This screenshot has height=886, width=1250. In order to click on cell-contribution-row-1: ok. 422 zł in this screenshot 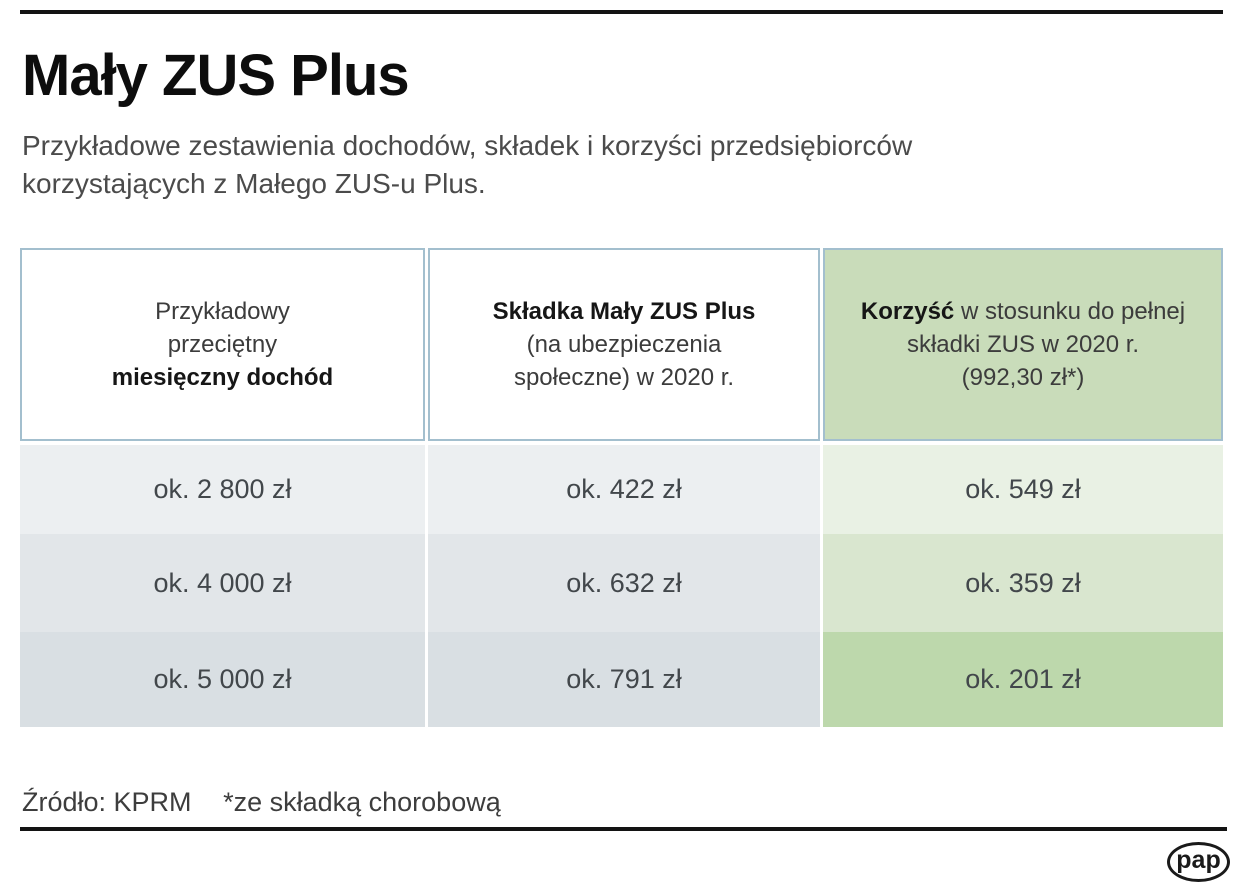, I will do `click(624, 489)`.